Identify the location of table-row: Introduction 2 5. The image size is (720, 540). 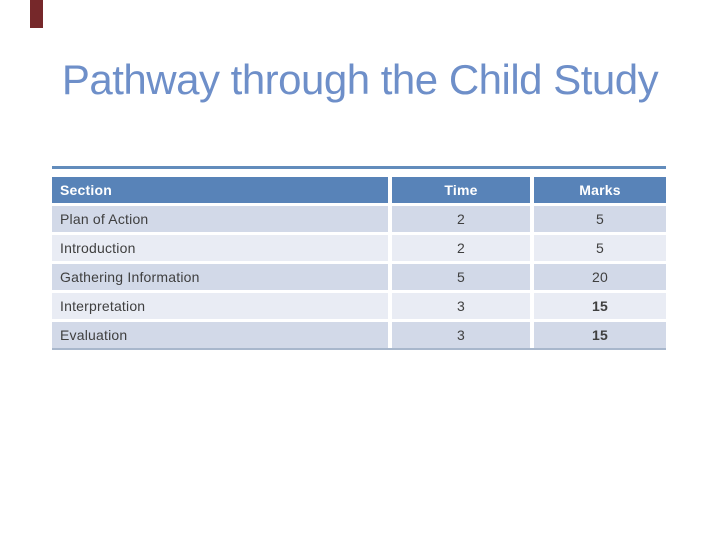
(359, 248).